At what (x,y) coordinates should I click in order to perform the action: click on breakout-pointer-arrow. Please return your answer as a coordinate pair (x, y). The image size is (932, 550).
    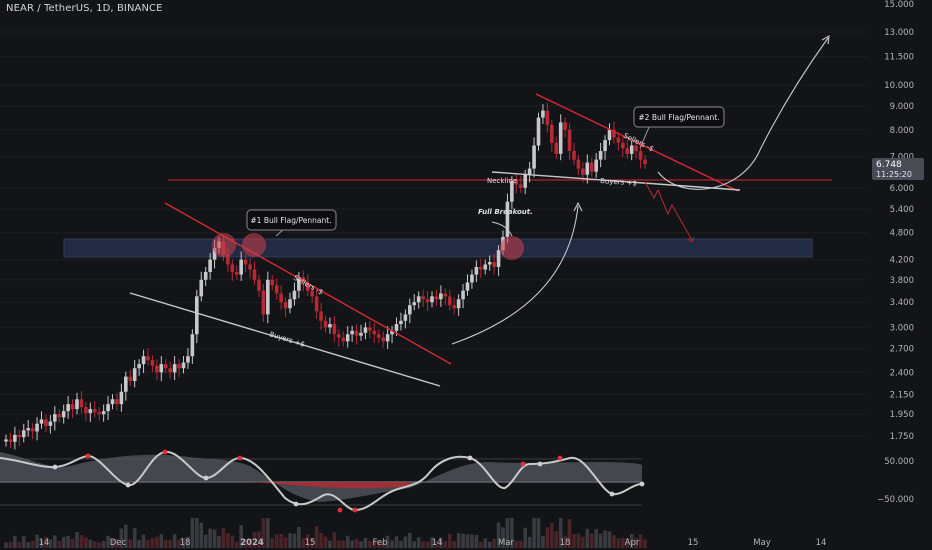
    Looking at the image, I should click on (502, 229).